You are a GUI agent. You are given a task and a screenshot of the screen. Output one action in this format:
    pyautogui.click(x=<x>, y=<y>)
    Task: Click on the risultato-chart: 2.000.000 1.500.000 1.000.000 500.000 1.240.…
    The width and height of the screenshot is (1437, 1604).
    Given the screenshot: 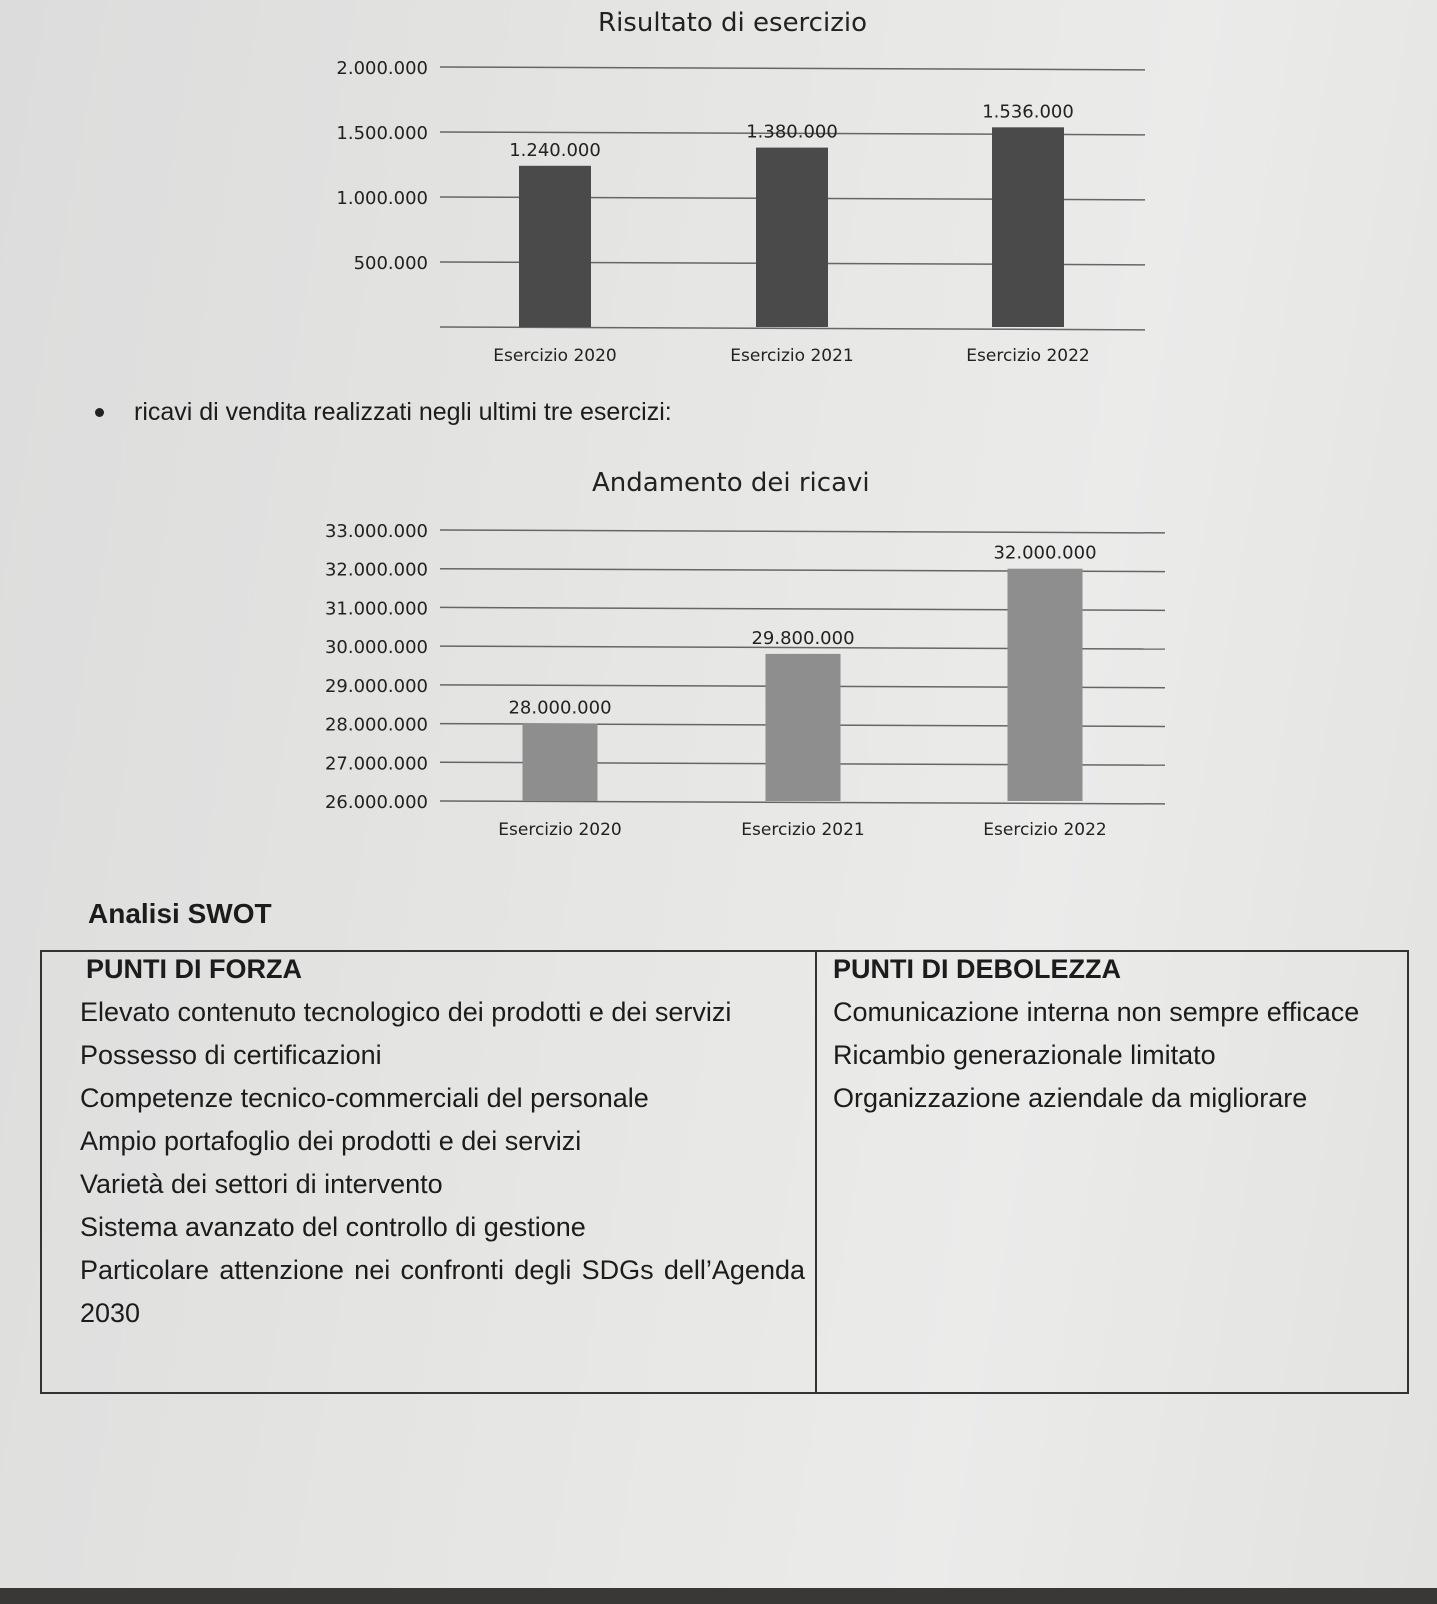 What is the action you would take?
    pyautogui.click(x=741, y=212)
    